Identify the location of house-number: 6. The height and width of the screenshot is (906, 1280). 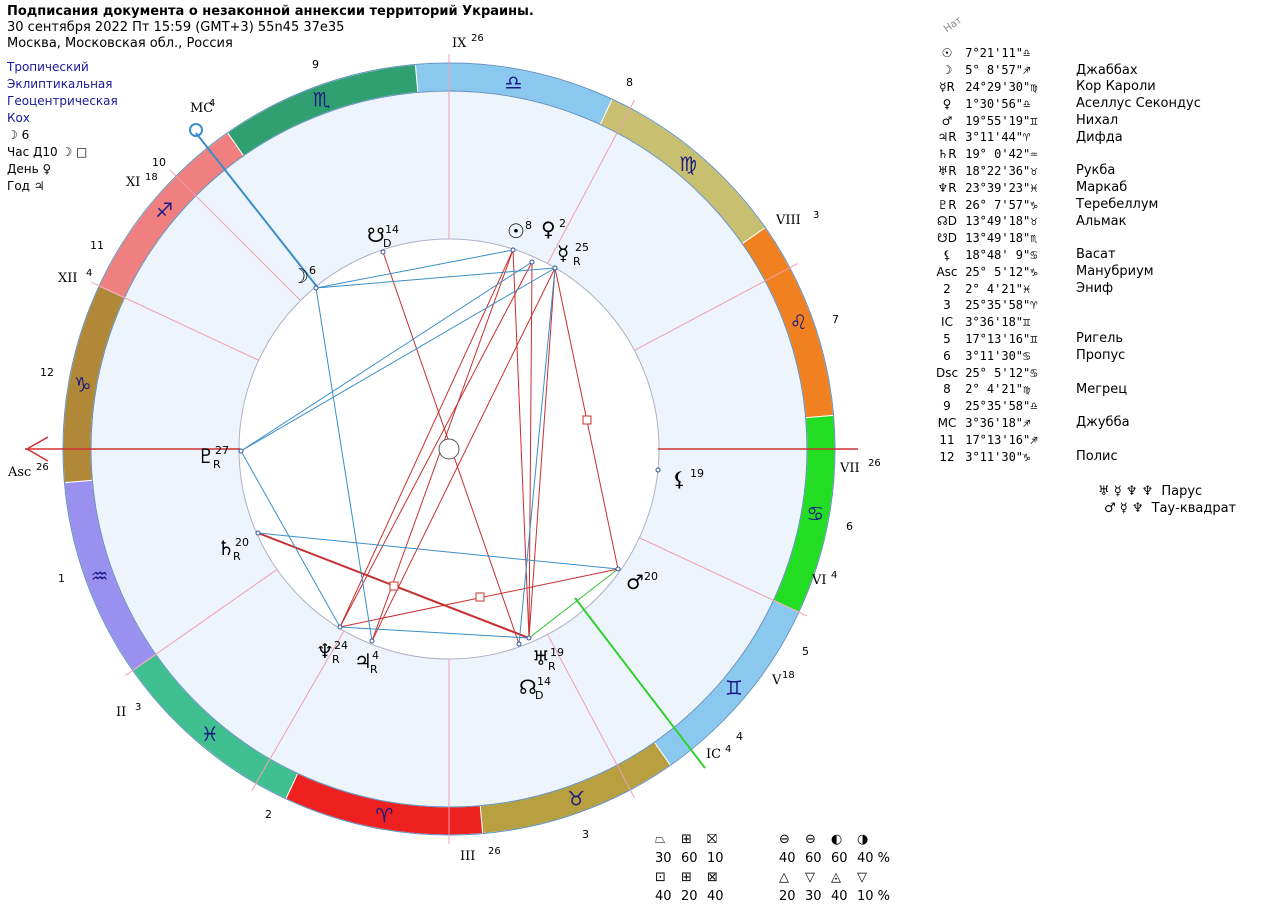
(849, 526).